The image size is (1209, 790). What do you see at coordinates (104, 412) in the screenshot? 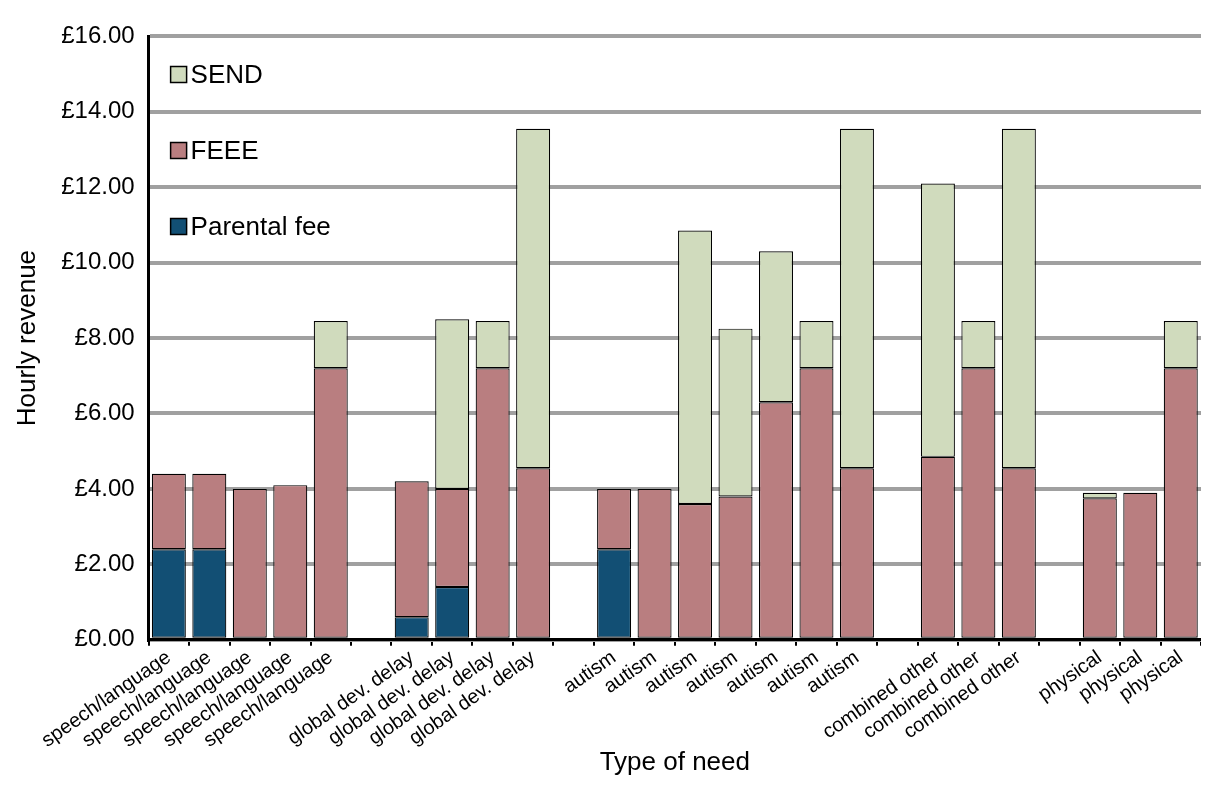
I see `y-tick-label: £6.00` at bounding box center [104, 412].